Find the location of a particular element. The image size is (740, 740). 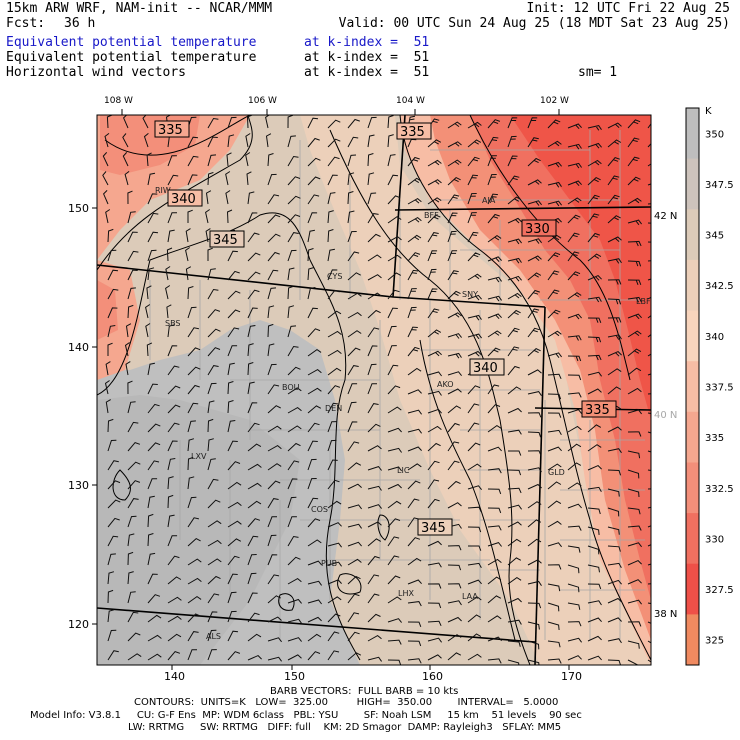

init-time: Init: 12 UTC Fri 22 Aug 25 is located at coordinates (628, 8).